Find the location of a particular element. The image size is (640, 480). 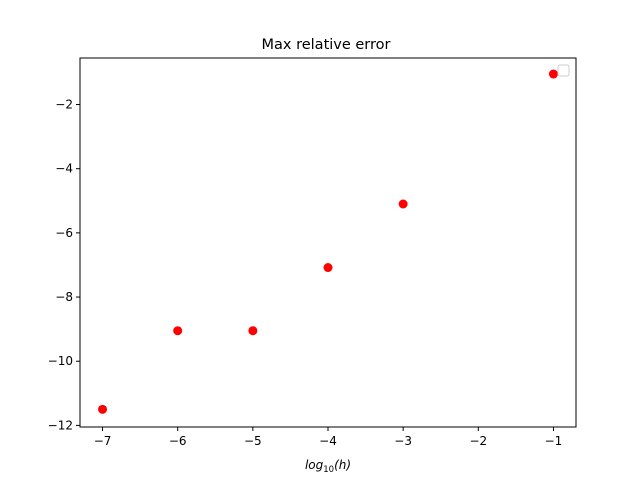

x-axis-label-suffix: (h) is located at coordinates (342, 465).